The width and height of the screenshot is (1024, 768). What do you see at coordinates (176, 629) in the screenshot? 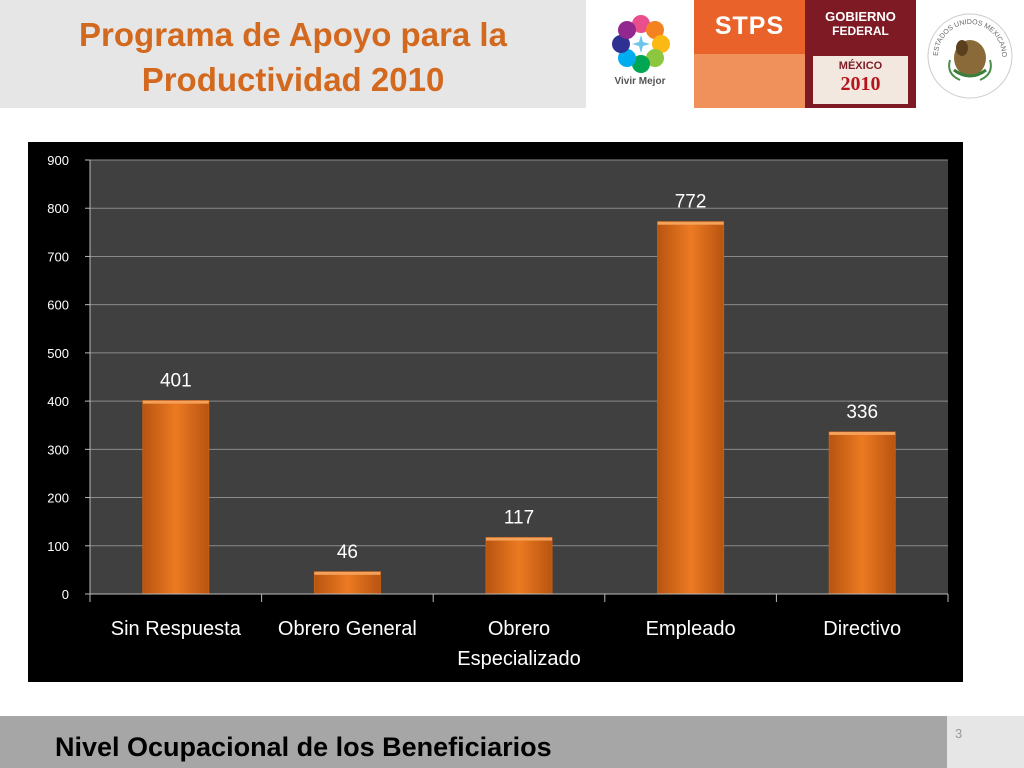
I see `x-tick-label: Sin Respuesta` at bounding box center [176, 629].